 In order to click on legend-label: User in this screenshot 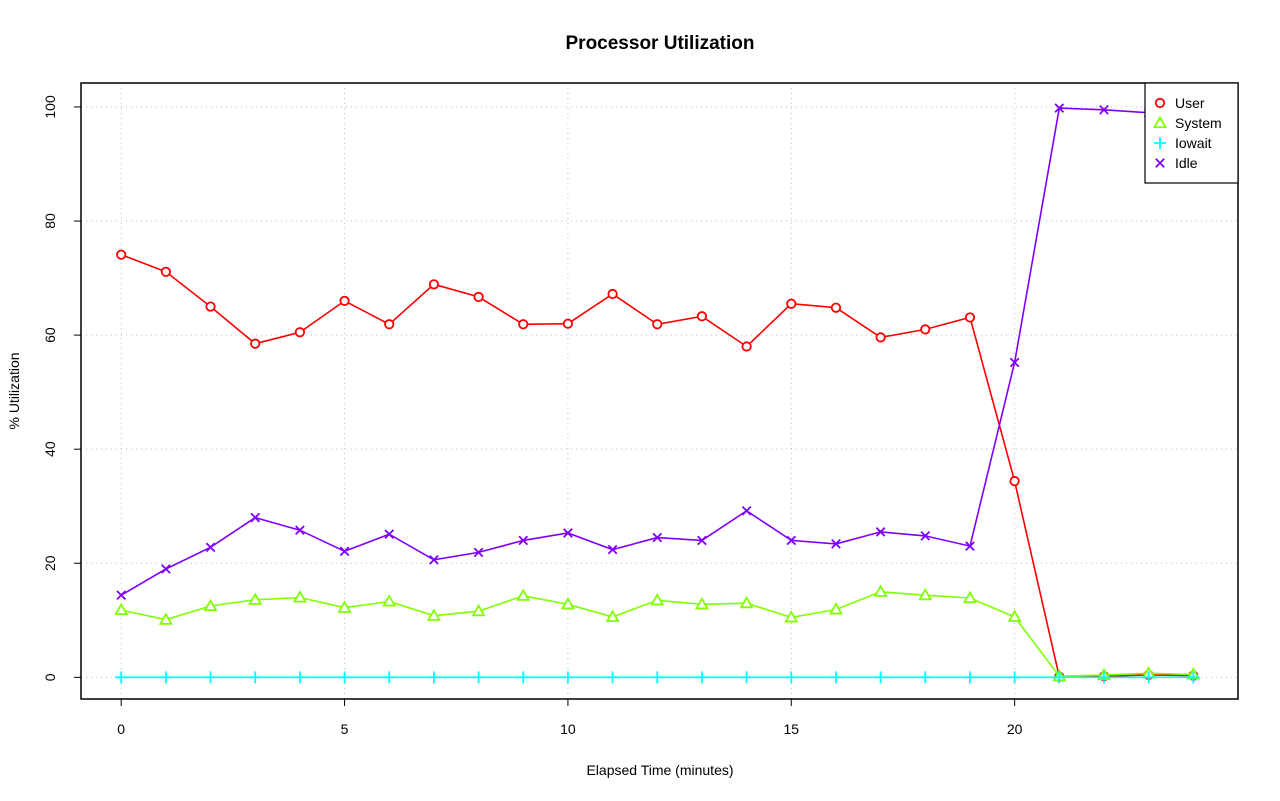, I will do `click(1190, 103)`.